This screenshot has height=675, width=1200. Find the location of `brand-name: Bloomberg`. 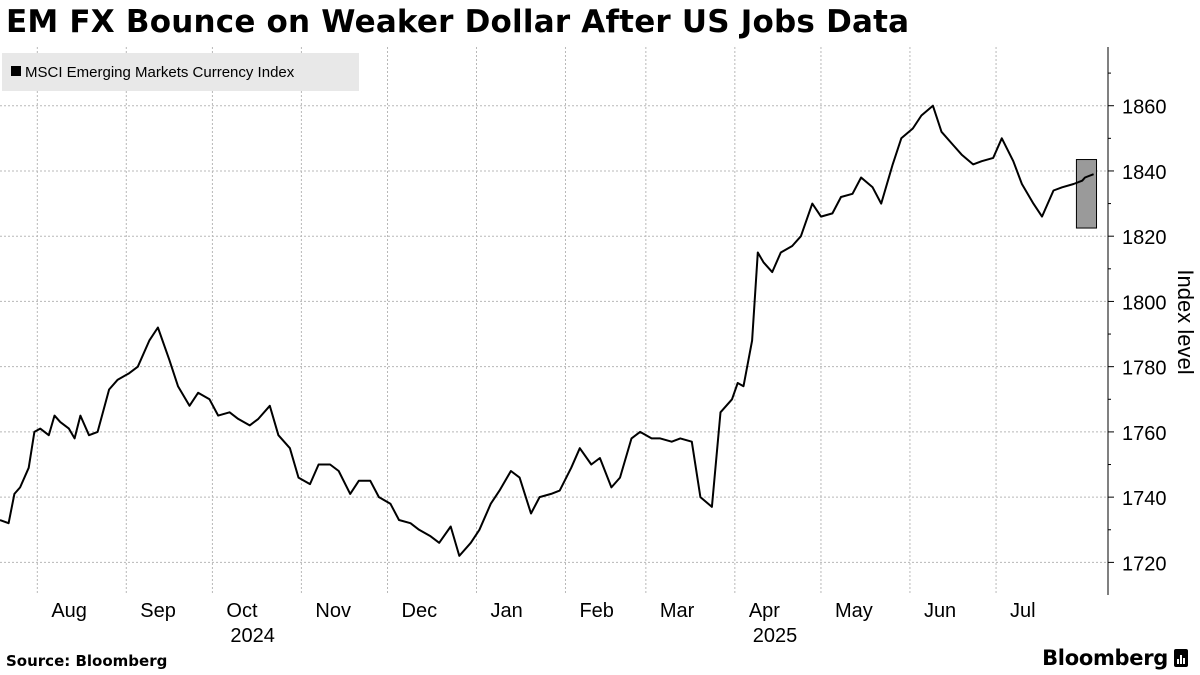

brand-name: Bloomberg is located at coordinates (1105, 658).